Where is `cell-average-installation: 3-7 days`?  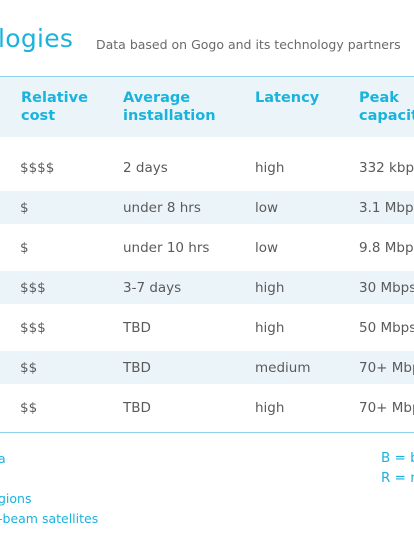
cell-average-installation: 3-7 days is located at coordinates (152, 288).